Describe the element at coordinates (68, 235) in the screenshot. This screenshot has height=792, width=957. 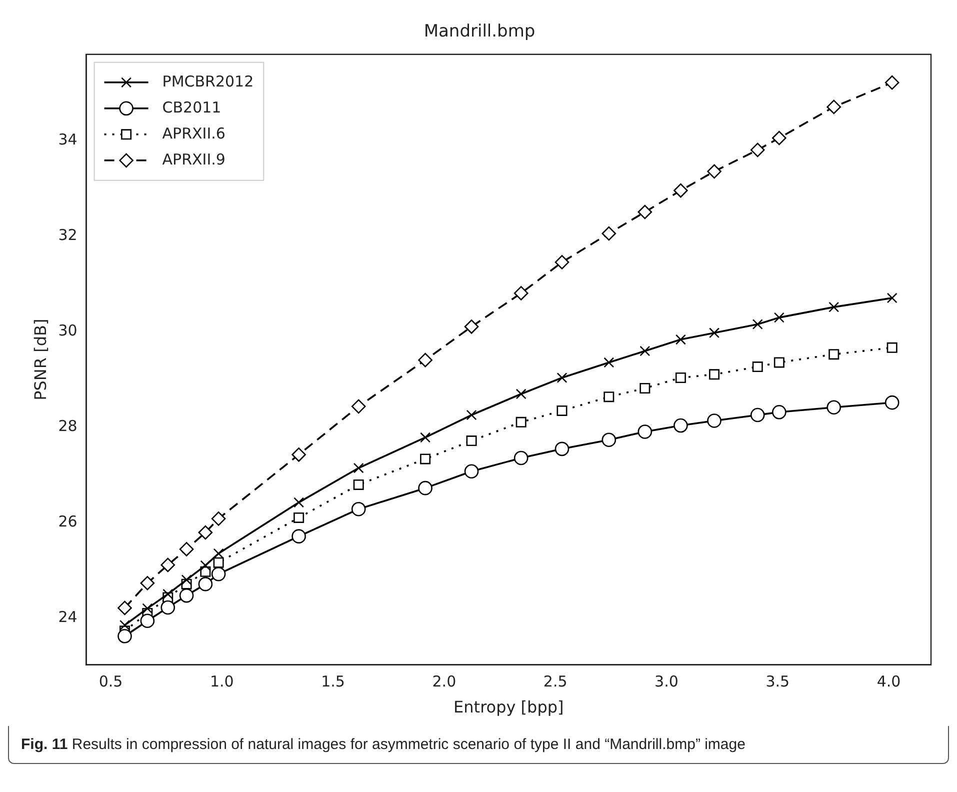
I see `y-tick-label: 32` at that location.